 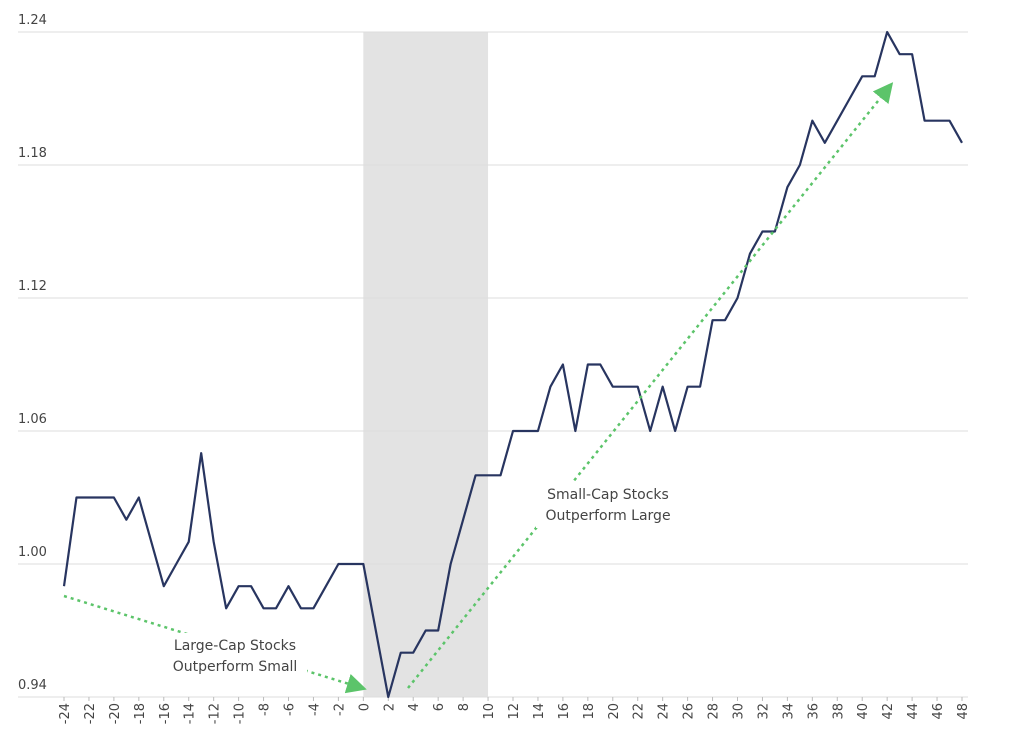 I want to click on x-tick-label: -16, so click(x=165, y=713).